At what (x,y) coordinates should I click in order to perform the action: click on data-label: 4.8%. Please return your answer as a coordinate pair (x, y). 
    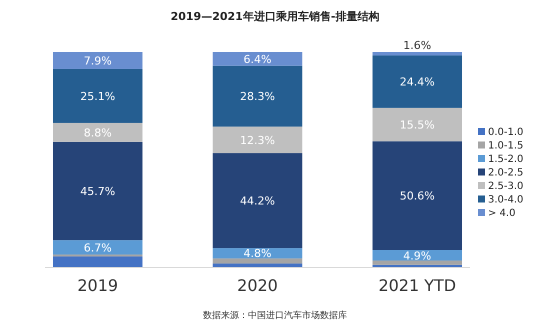
    Looking at the image, I should click on (258, 253).